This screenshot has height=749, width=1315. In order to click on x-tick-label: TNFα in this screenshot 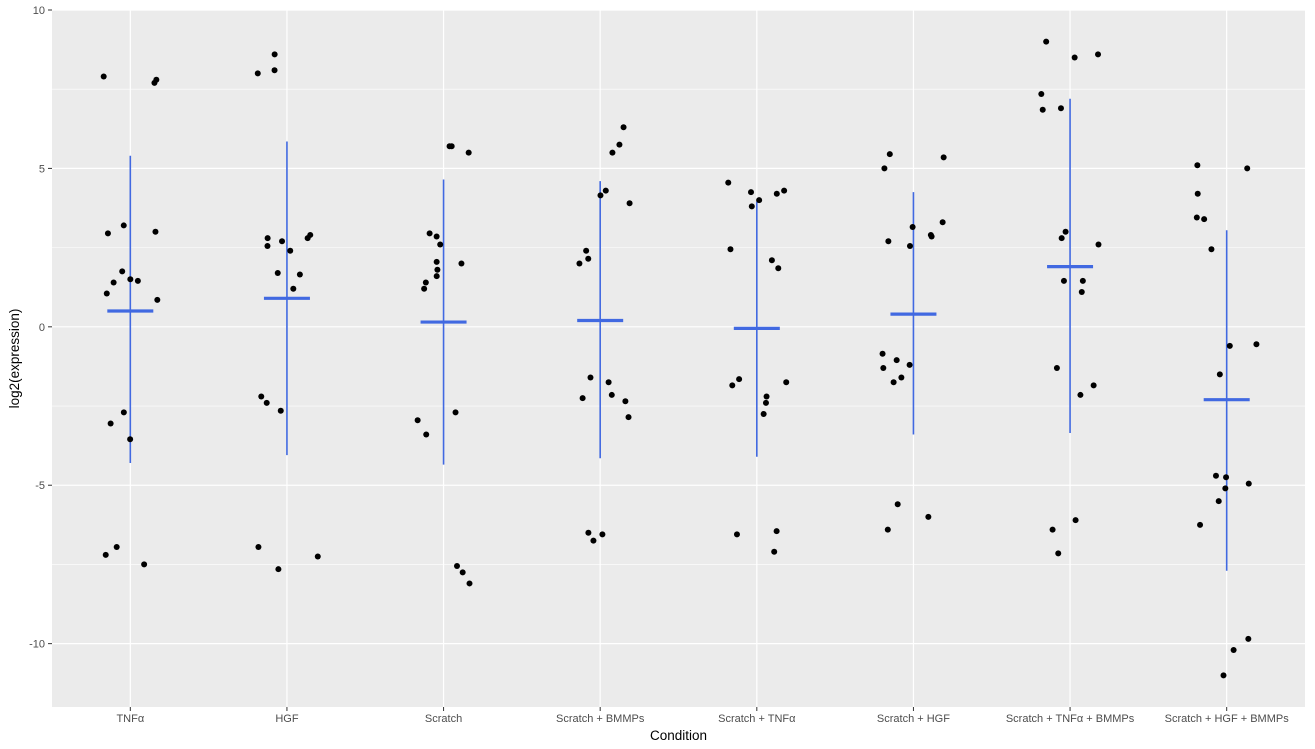, I will do `click(130, 719)`.